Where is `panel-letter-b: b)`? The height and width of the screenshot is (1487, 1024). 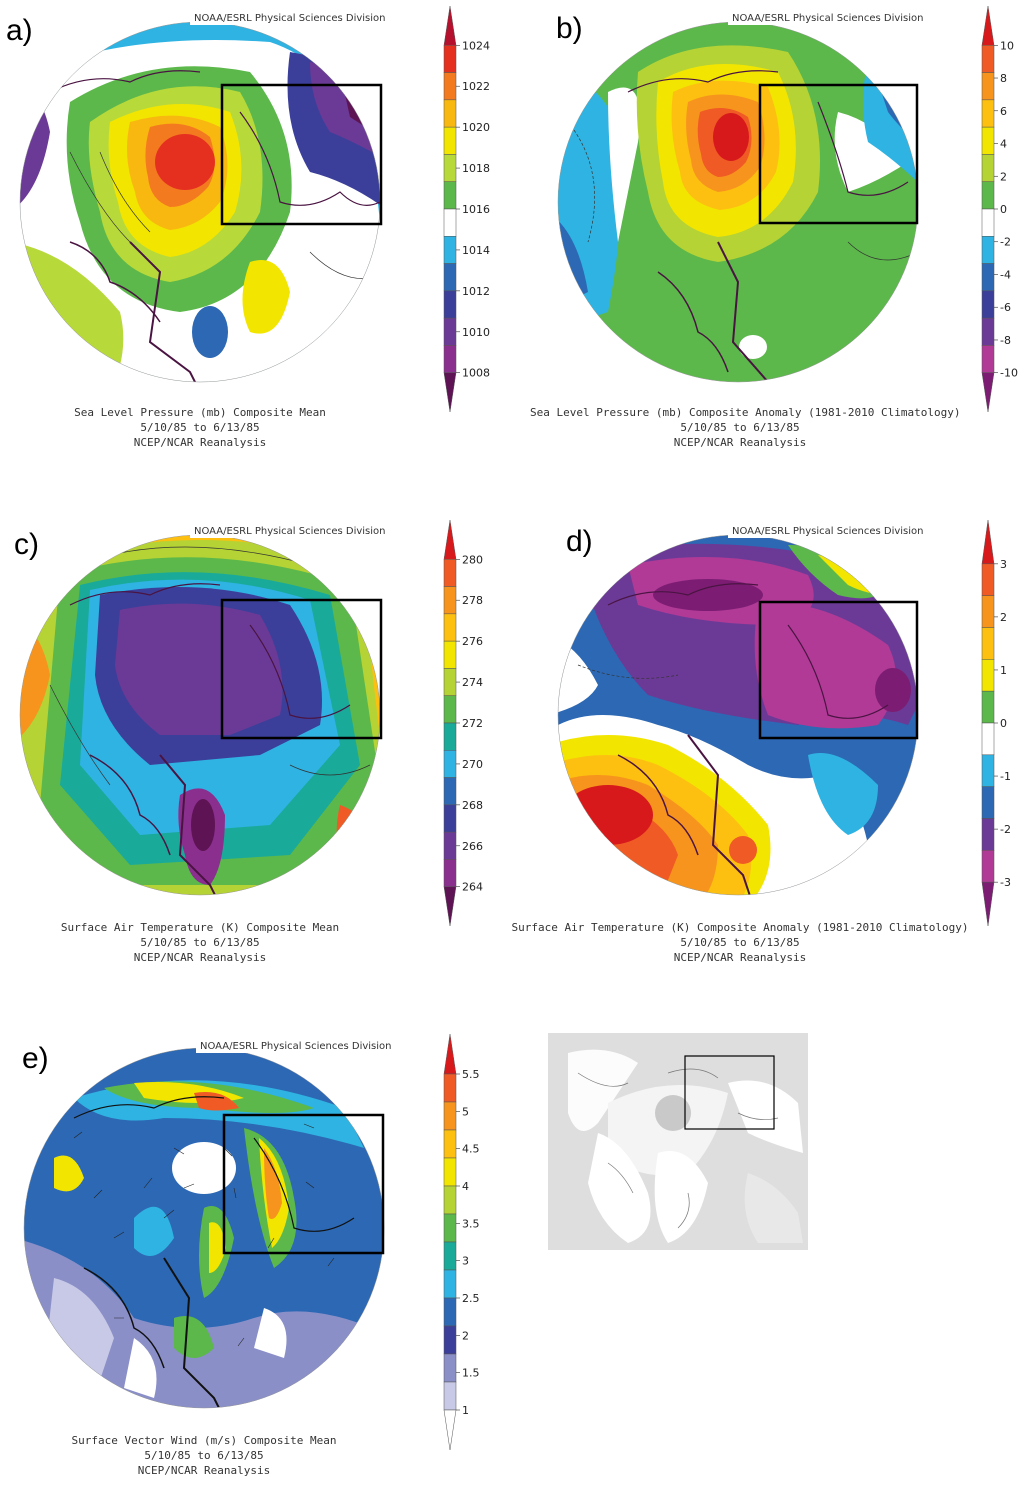 panel-letter-b: b) is located at coordinates (569, 28).